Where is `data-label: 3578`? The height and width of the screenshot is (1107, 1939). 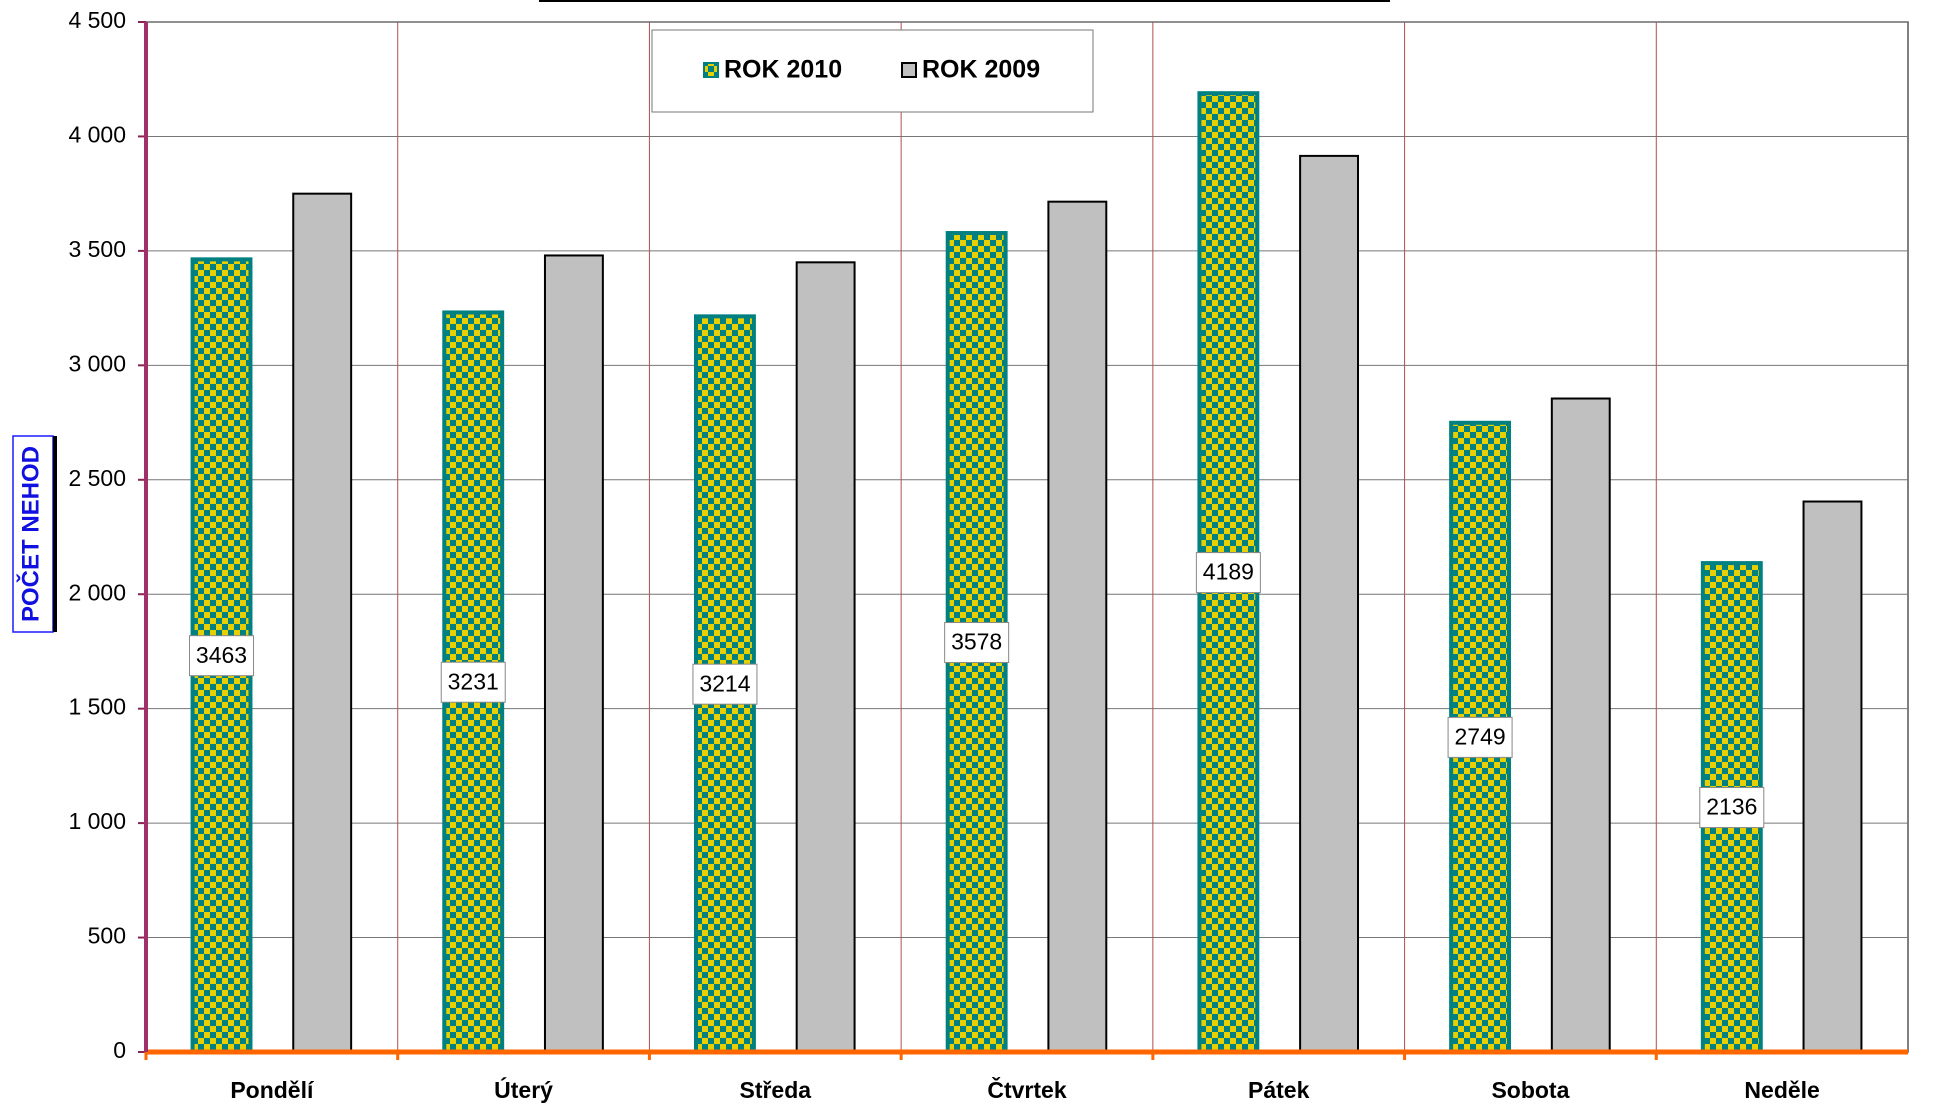 data-label: 3578 is located at coordinates (976, 642).